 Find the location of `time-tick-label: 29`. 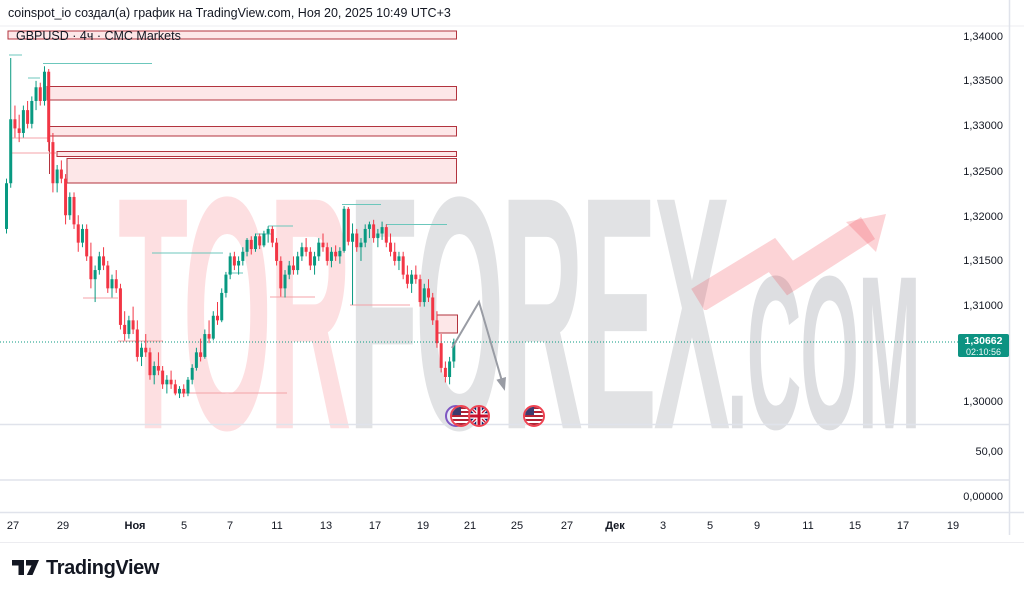

time-tick-label: 29 is located at coordinates (63, 526).